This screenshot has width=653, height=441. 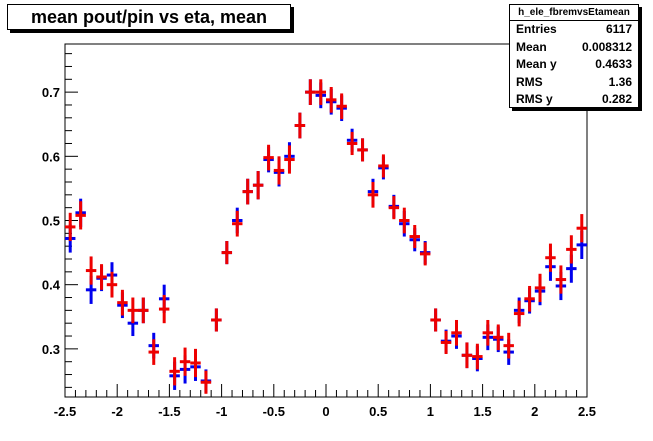 What do you see at coordinates (169, 411) in the screenshot?
I see `x-tick-label: -1.5` at bounding box center [169, 411].